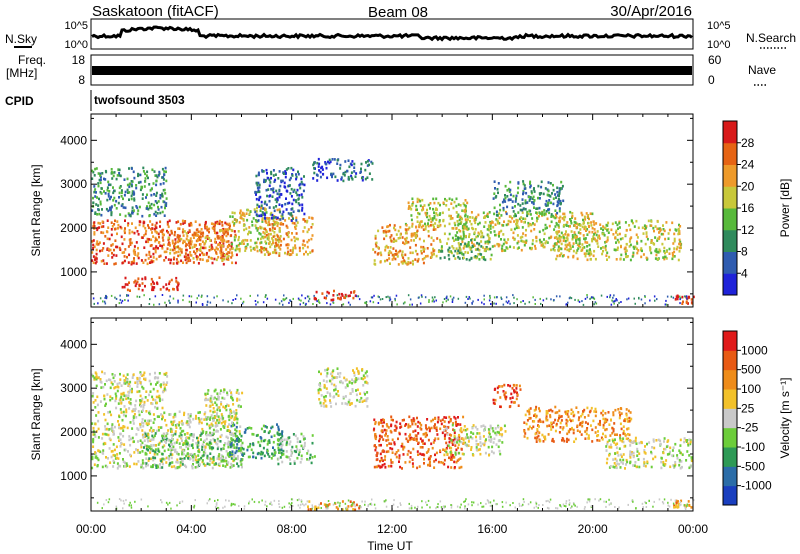 The width and height of the screenshot is (800, 554). What do you see at coordinates (79, 60) in the screenshot?
I see `freq-top-label: 18` at bounding box center [79, 60].